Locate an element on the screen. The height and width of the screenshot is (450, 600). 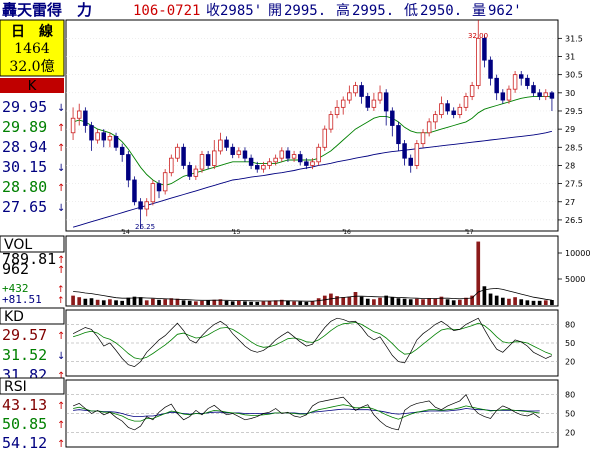
close-label: 收 is located at coordinates (213, 11).